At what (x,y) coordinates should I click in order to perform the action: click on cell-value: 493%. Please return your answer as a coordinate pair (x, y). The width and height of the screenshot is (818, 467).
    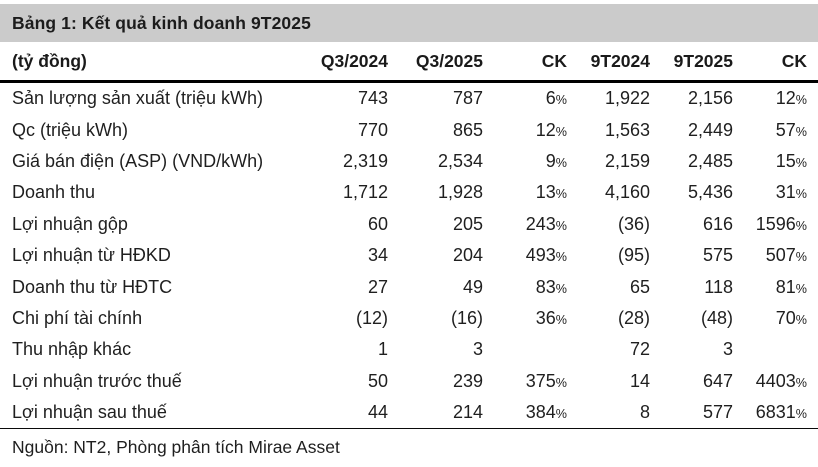
    Looking at the image, I should click on (546, 255).